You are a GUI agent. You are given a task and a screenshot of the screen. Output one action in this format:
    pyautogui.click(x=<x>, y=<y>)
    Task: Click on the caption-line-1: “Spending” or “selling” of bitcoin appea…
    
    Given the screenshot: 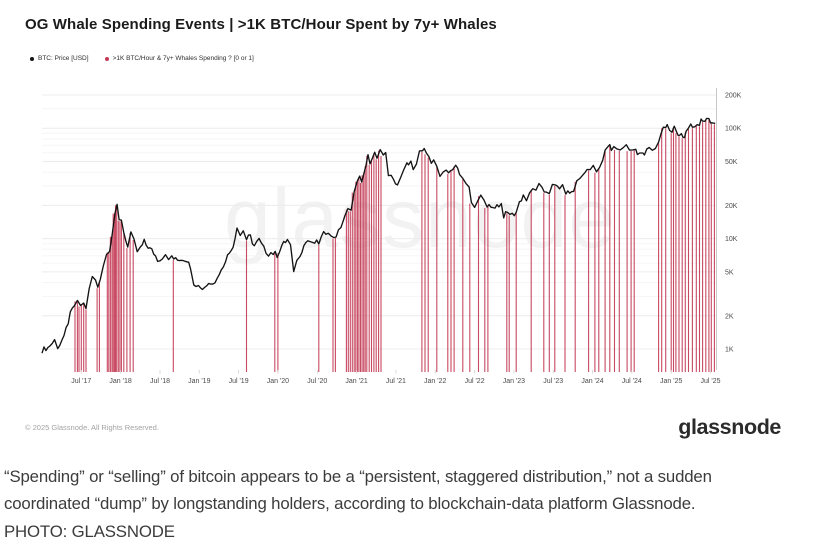 What is the action you would take?
    pyautogui.click(x=358, y=476)
    